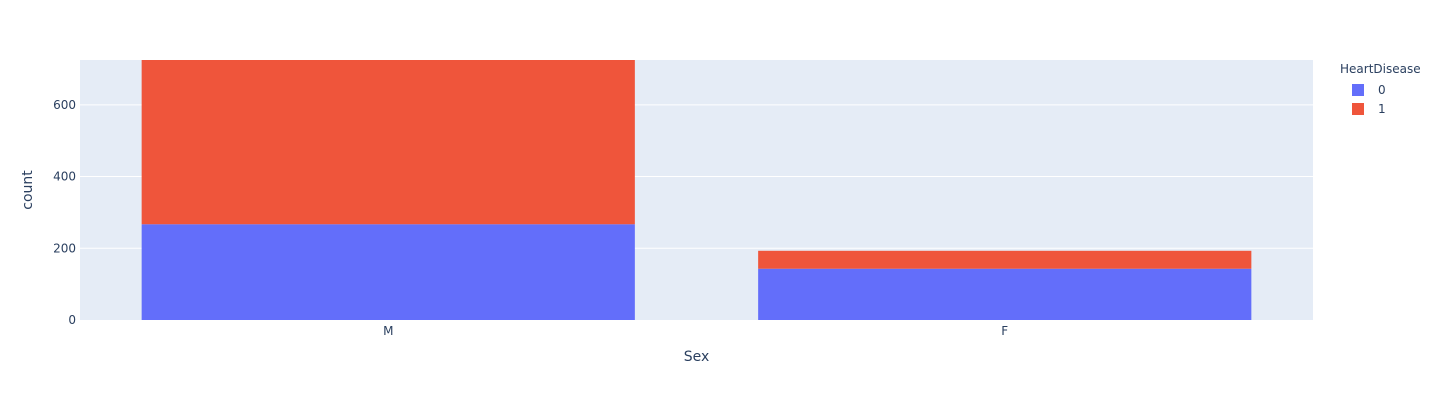 The image size is (1434, 400). Describe the element at coordinates (388, 331) in the screenshot. I see `x-tick-label: M` at that location.